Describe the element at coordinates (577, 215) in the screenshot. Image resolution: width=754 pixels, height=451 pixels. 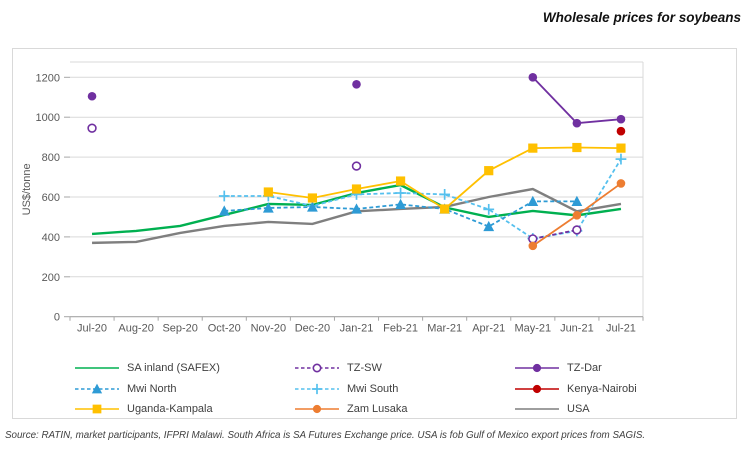
I see `series-zam-lusaka` at that location.